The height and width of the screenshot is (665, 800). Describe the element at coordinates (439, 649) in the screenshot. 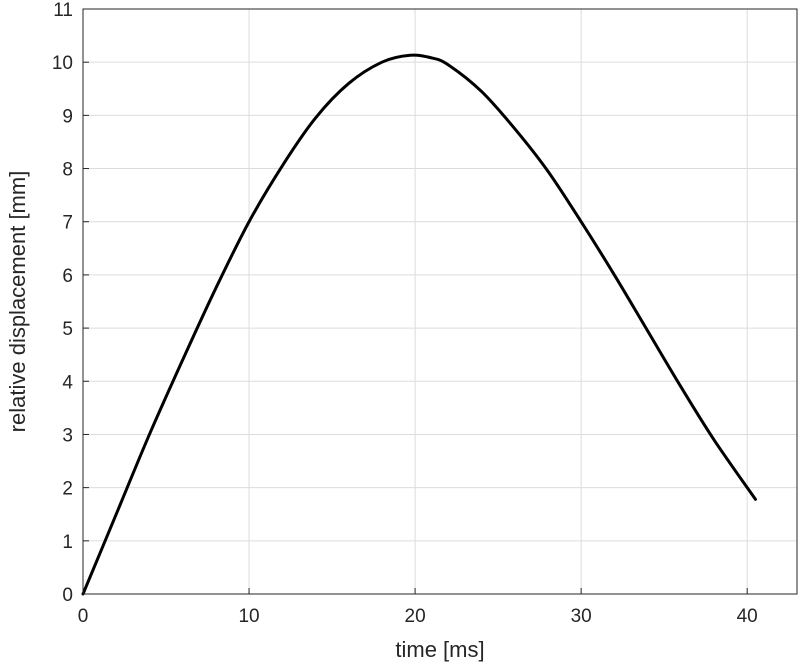

I see `x-axis-label: time [ms]` at that location.